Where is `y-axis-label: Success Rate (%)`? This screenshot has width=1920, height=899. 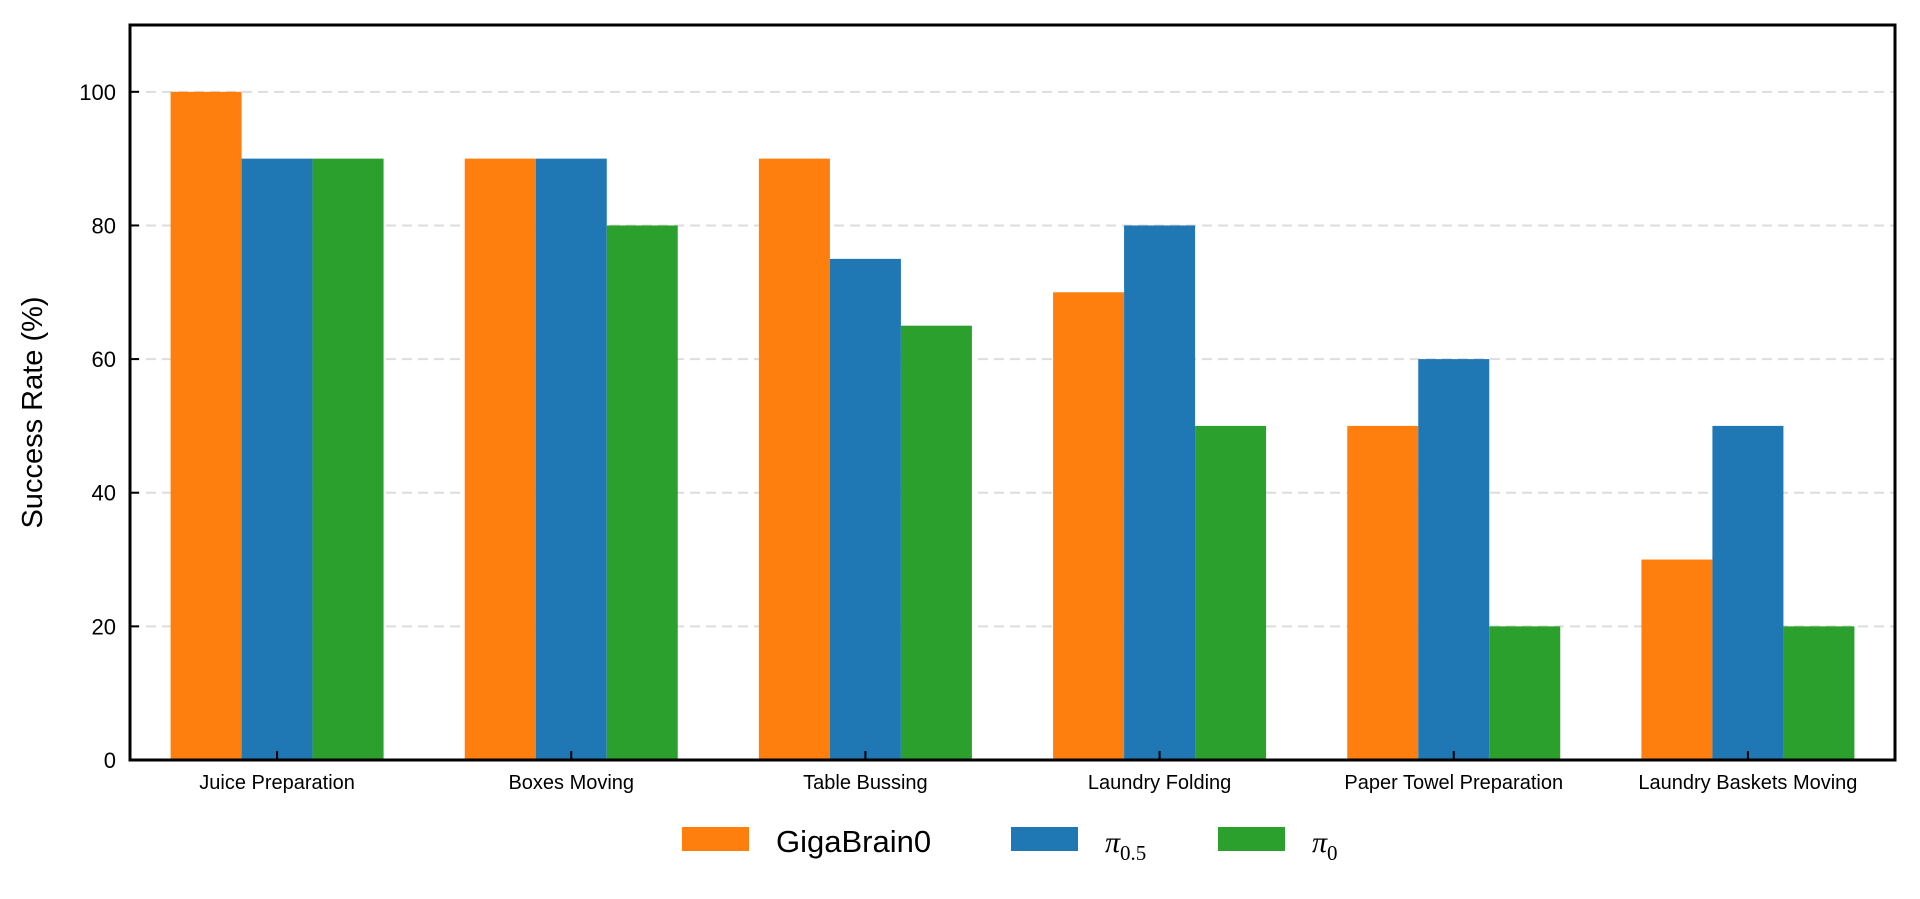
y-axis-label: Success Rate (%) is located at coordinates (33, 412).